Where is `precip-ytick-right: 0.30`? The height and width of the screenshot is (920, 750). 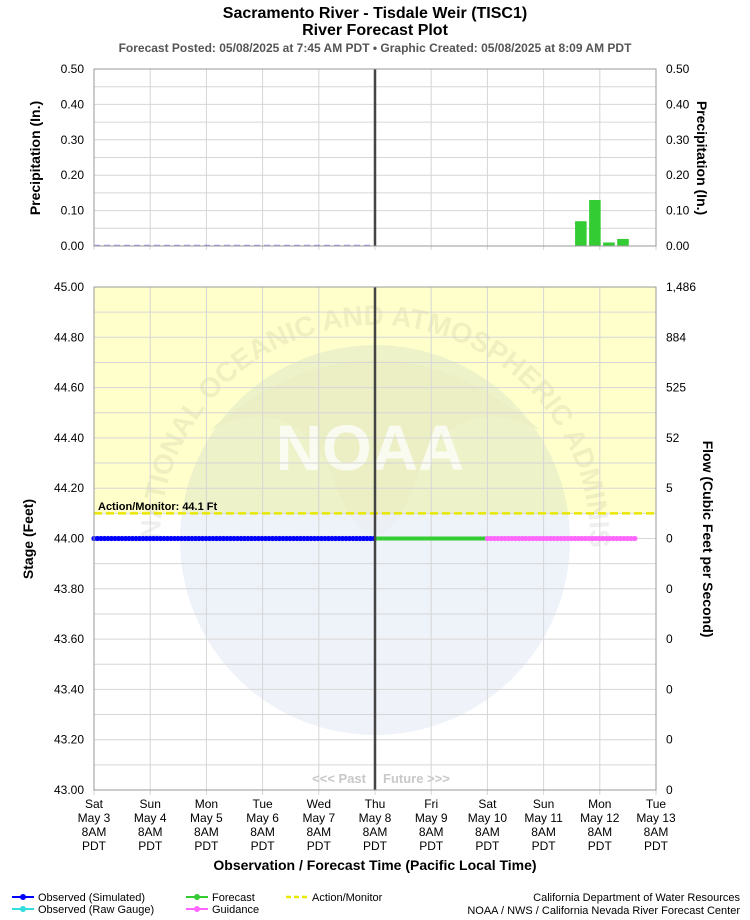
precip-ytick-right: 0.30 is located at coordinates (678, 140).